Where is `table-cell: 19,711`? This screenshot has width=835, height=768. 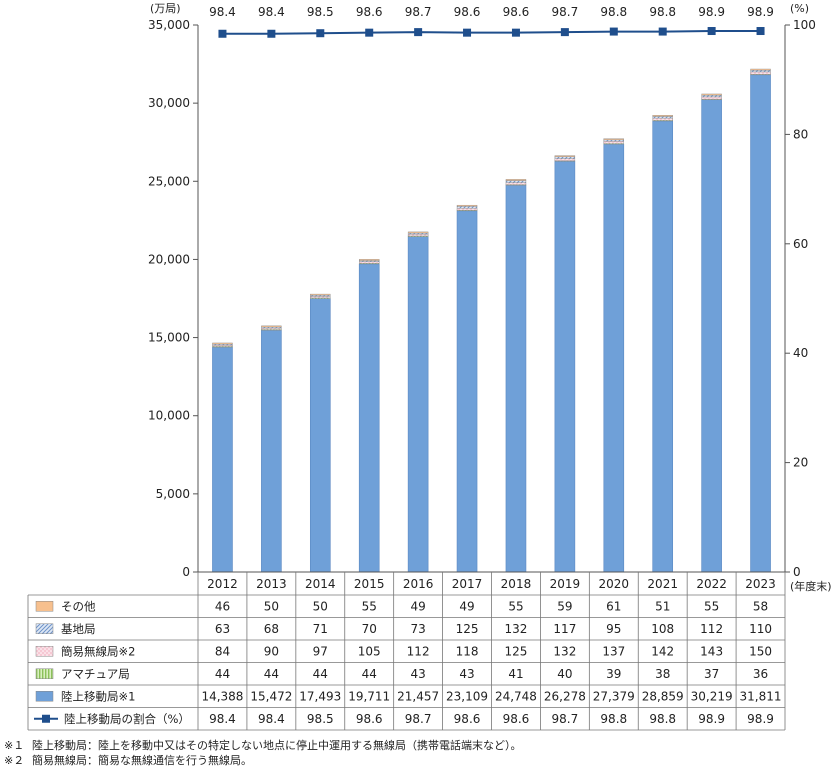 table-cell: 19,711 is located at coordinates (369, 696).